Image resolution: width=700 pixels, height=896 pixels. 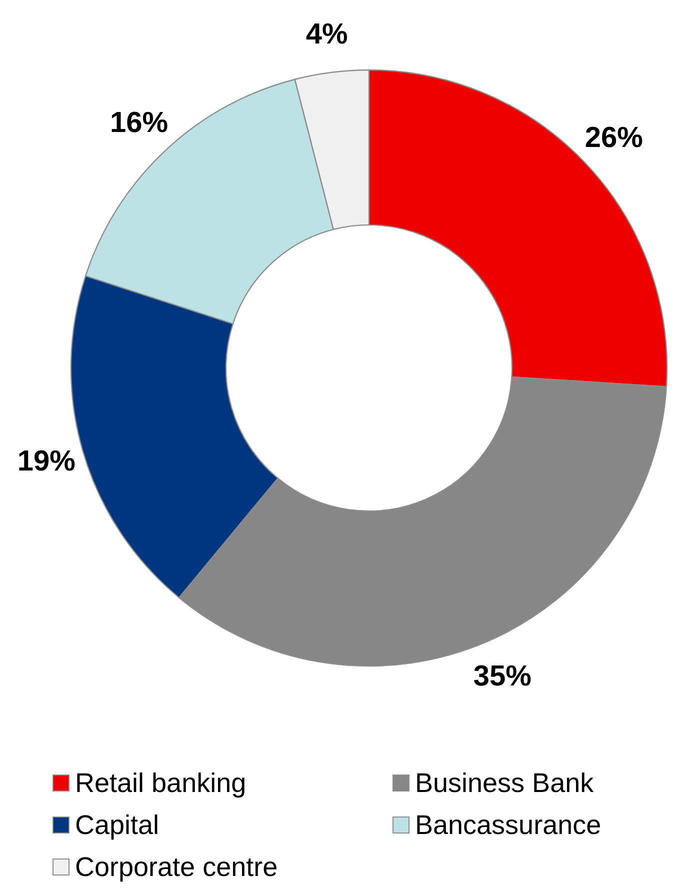 What do you see at coordinates (327, 34) in the screenshot?
I see `data-label: 4%` at bounding box center [327, 34].